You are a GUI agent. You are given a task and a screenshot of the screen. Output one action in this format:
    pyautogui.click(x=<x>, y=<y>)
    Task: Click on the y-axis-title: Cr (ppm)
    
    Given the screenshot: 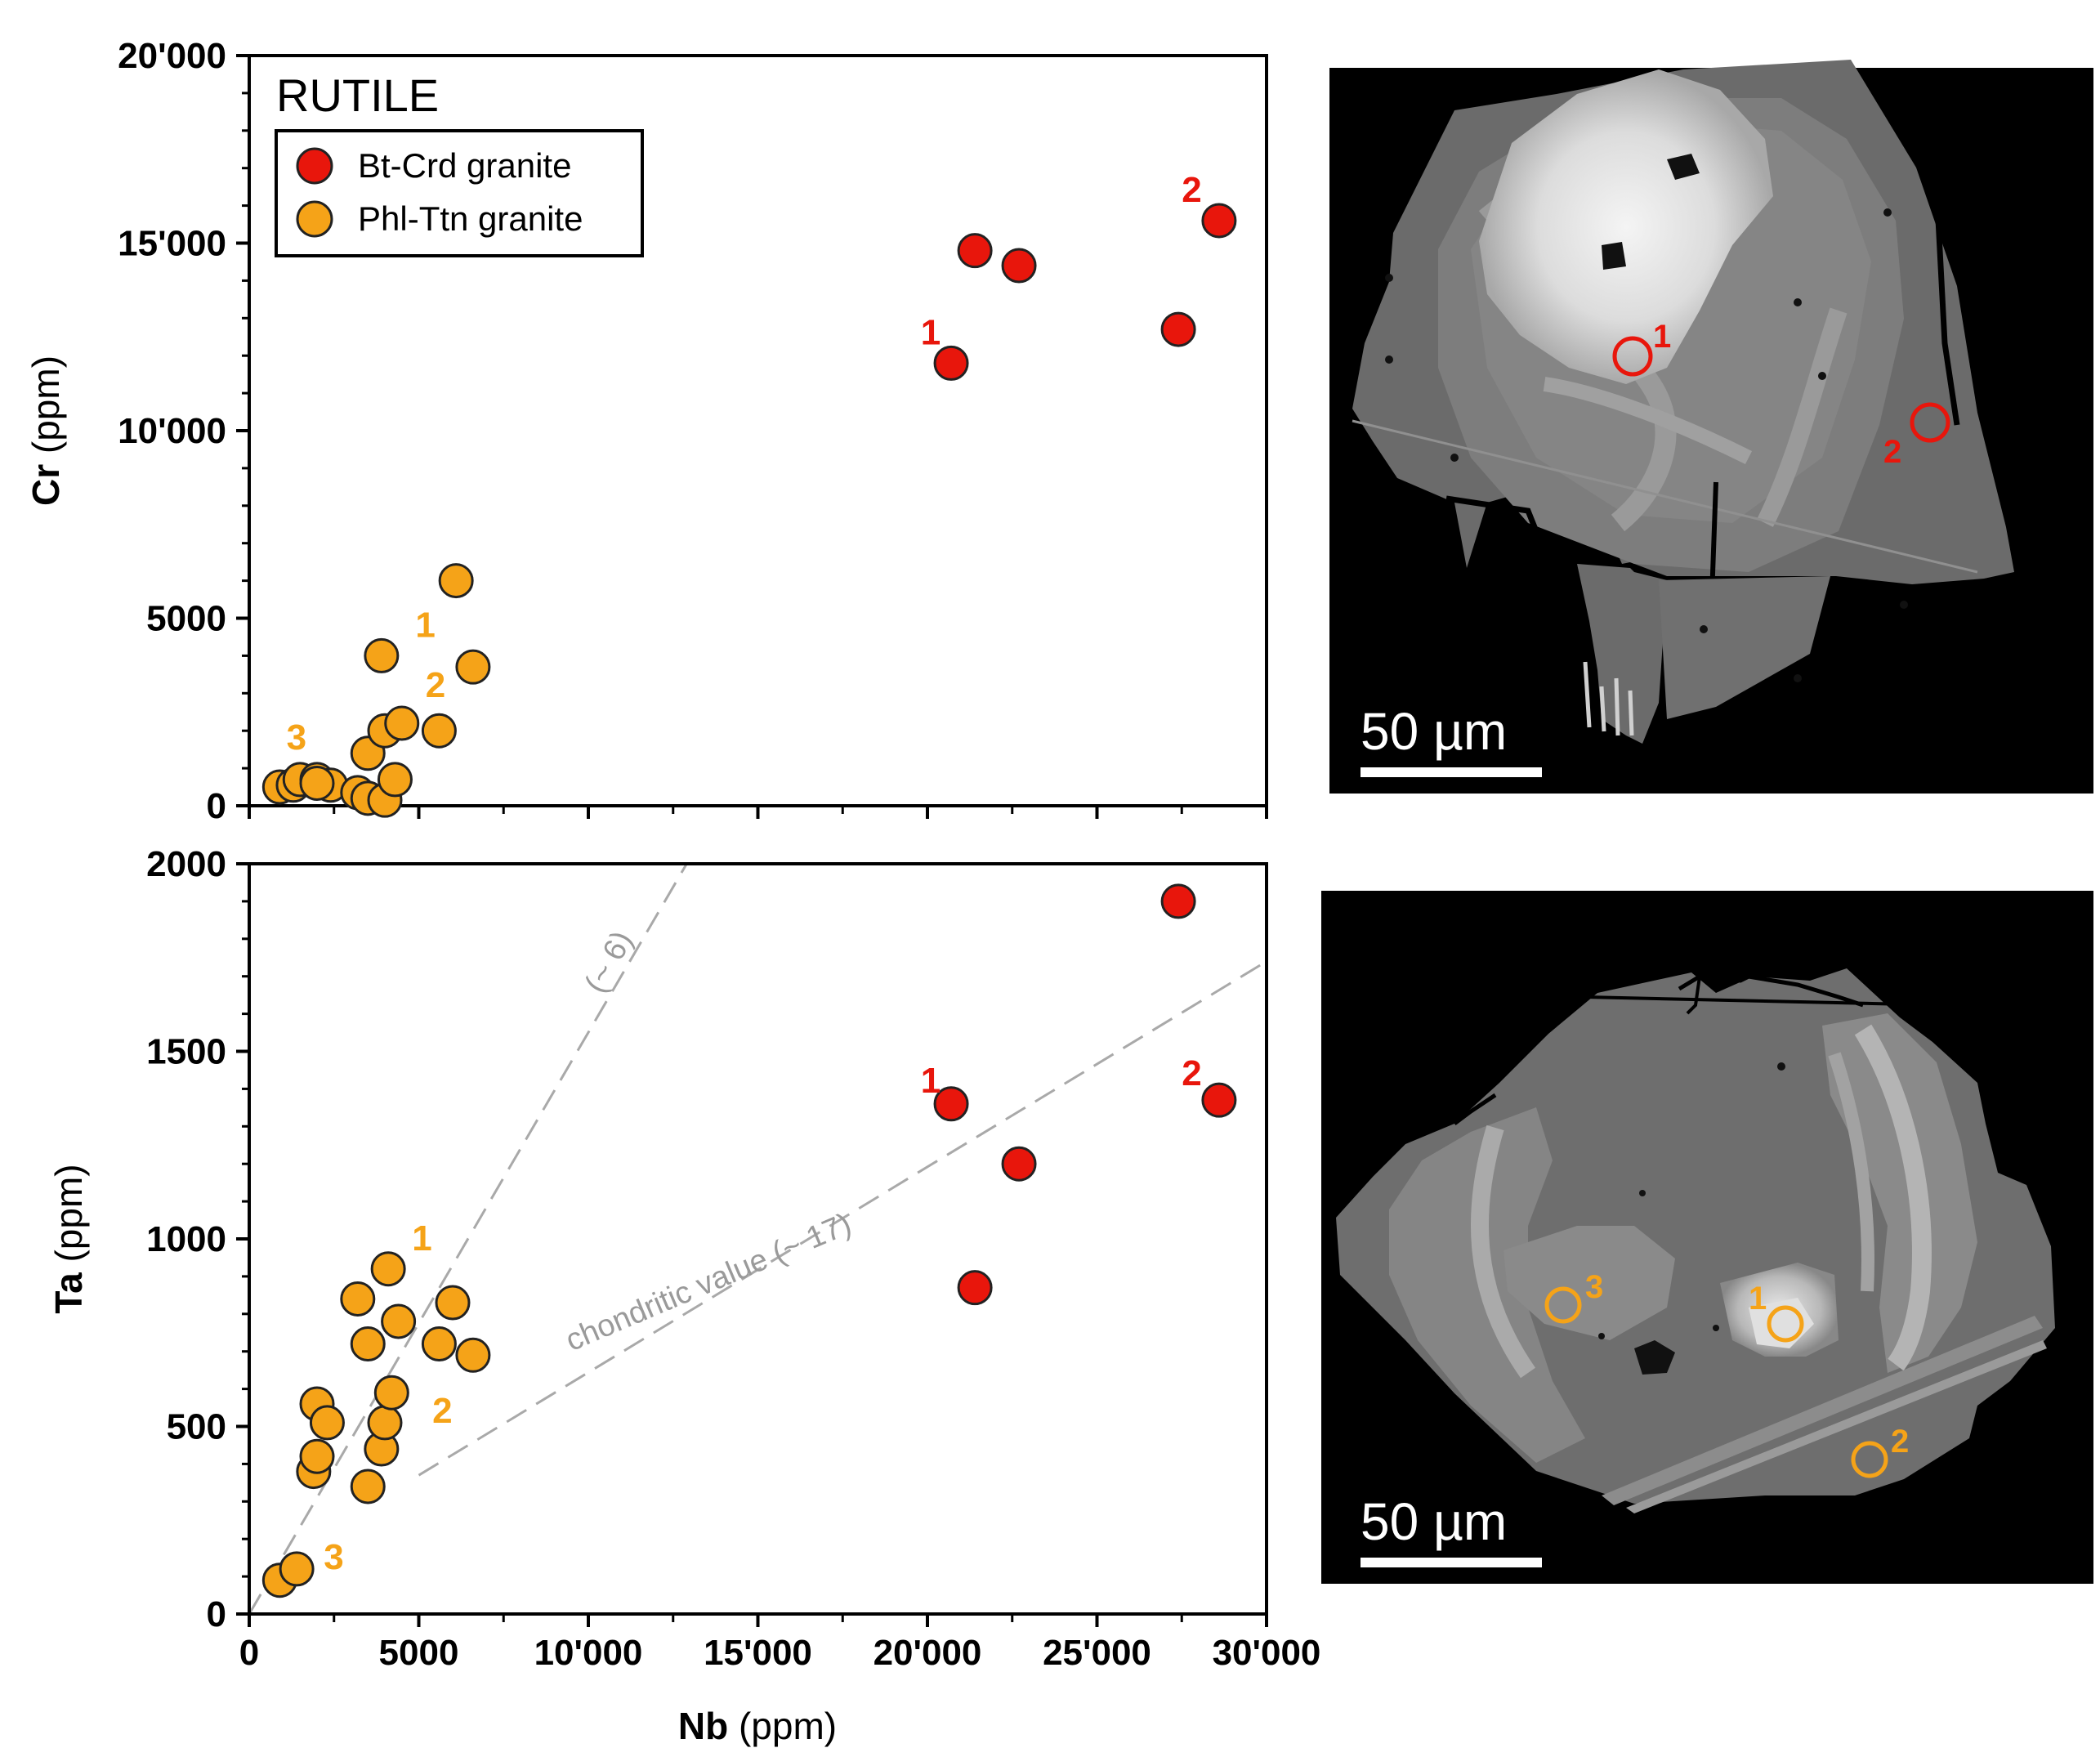 What is the action you would take?
    pyautogui.click(x=46, y=431)
    